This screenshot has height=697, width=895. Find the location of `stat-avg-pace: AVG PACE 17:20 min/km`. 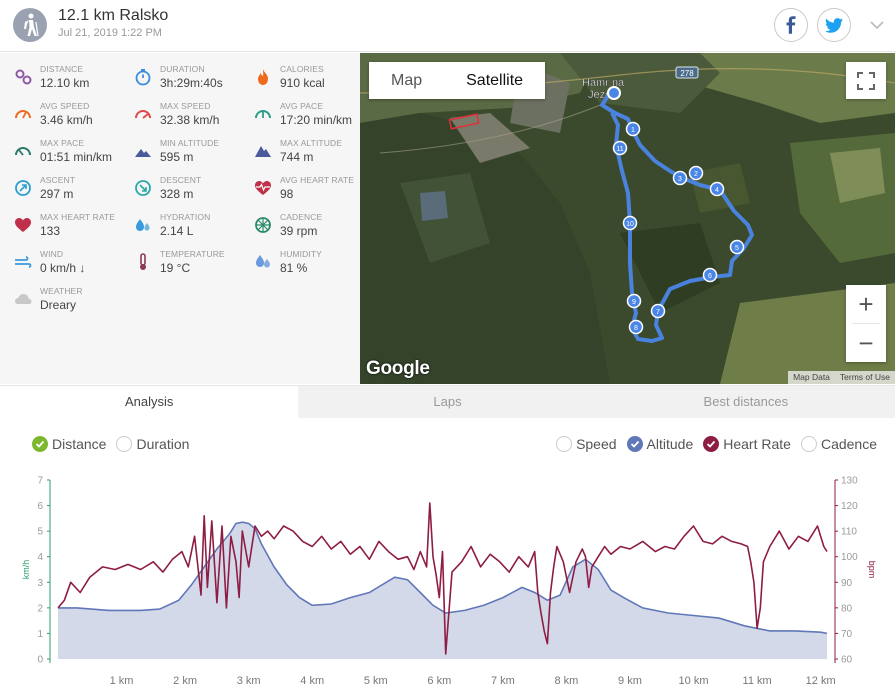

stat-avg-pace: AVG PACE 17:20 min/km is located at coordinates (314, 118).